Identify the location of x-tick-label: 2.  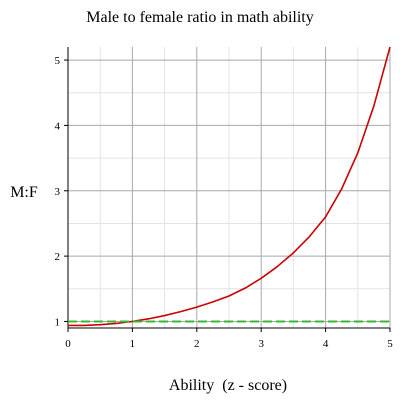
(197, 344).